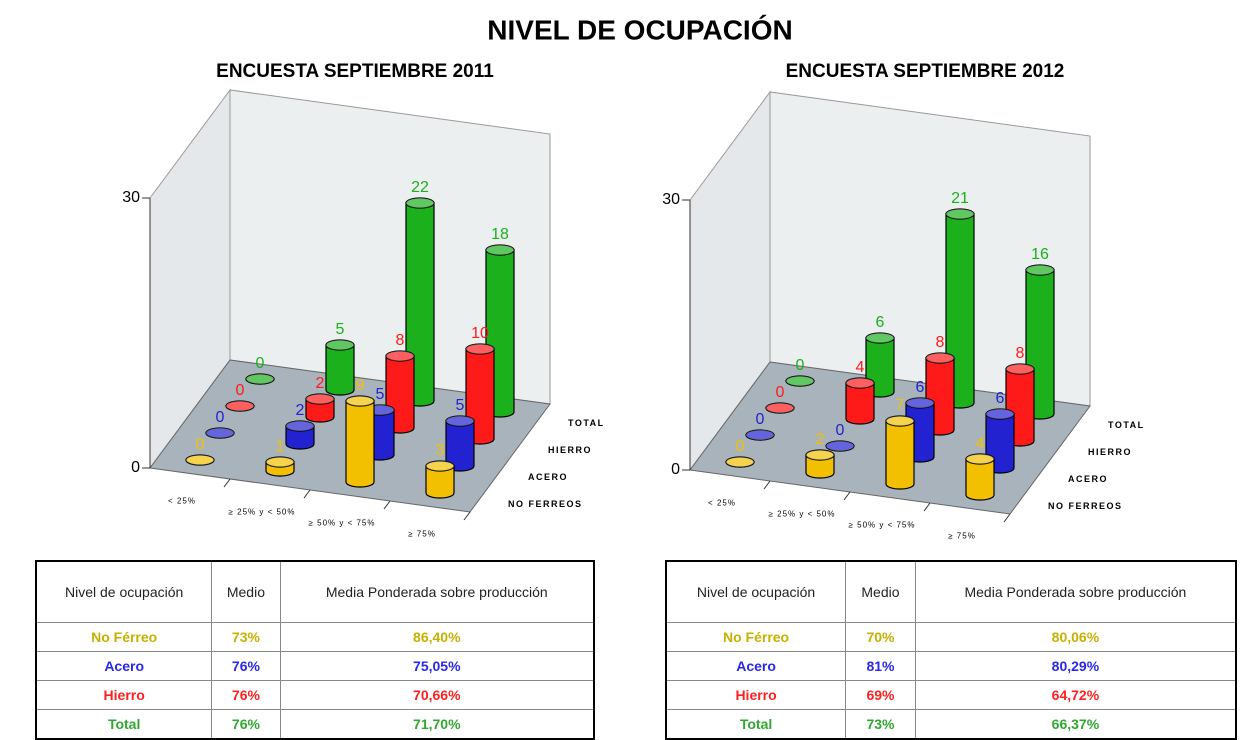 The image size is (1241, 740). What do you see at coordinates (860, 367) in the screenshot?
I see `data-label: 4` at bounding box center [860, 367].